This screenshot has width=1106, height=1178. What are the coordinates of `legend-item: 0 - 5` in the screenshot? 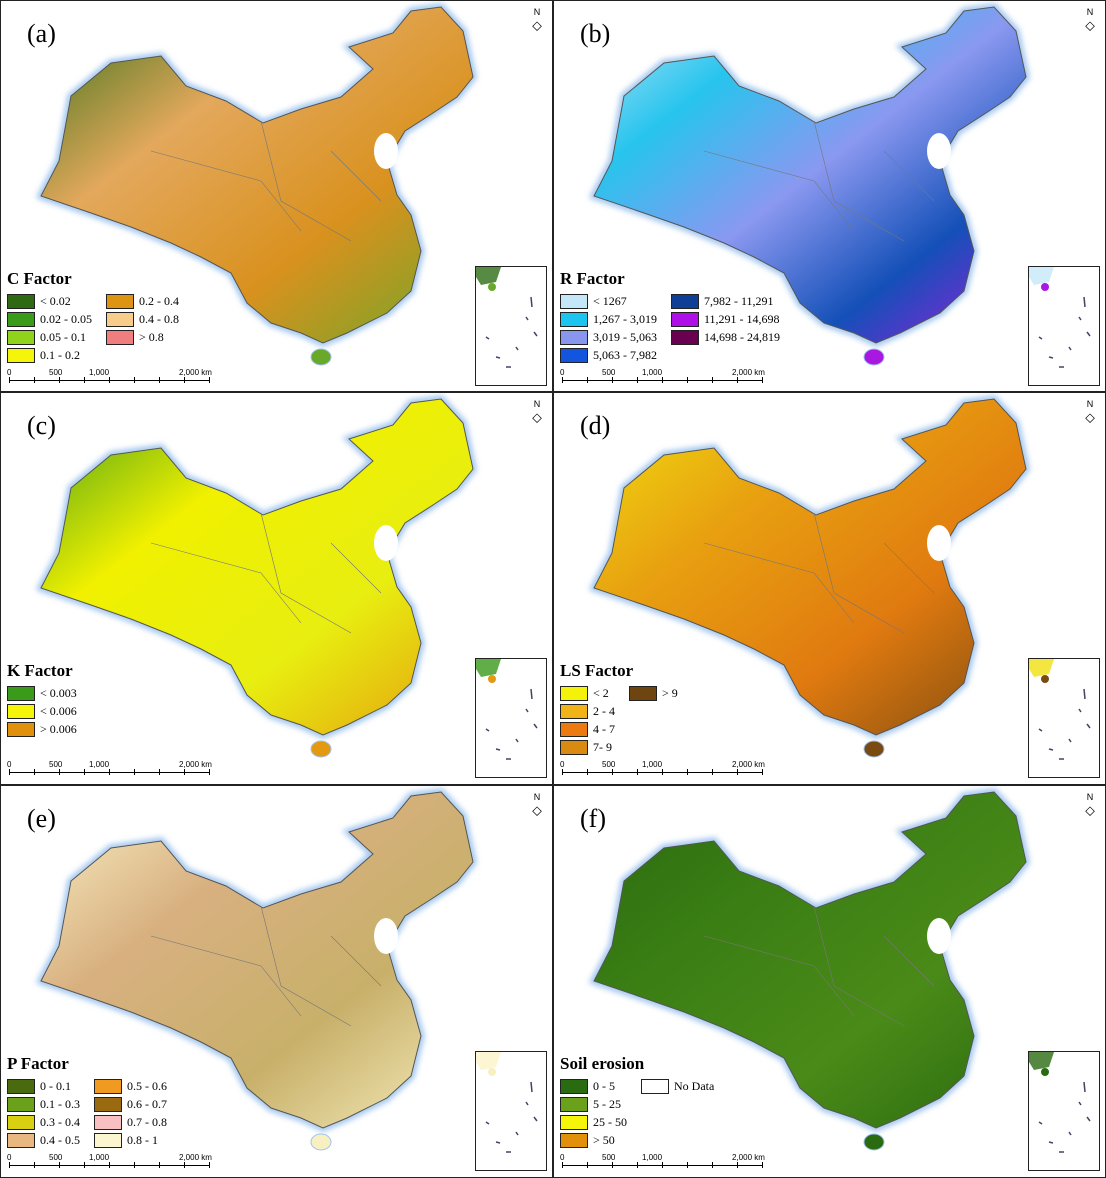 It's located at (593, 1086).